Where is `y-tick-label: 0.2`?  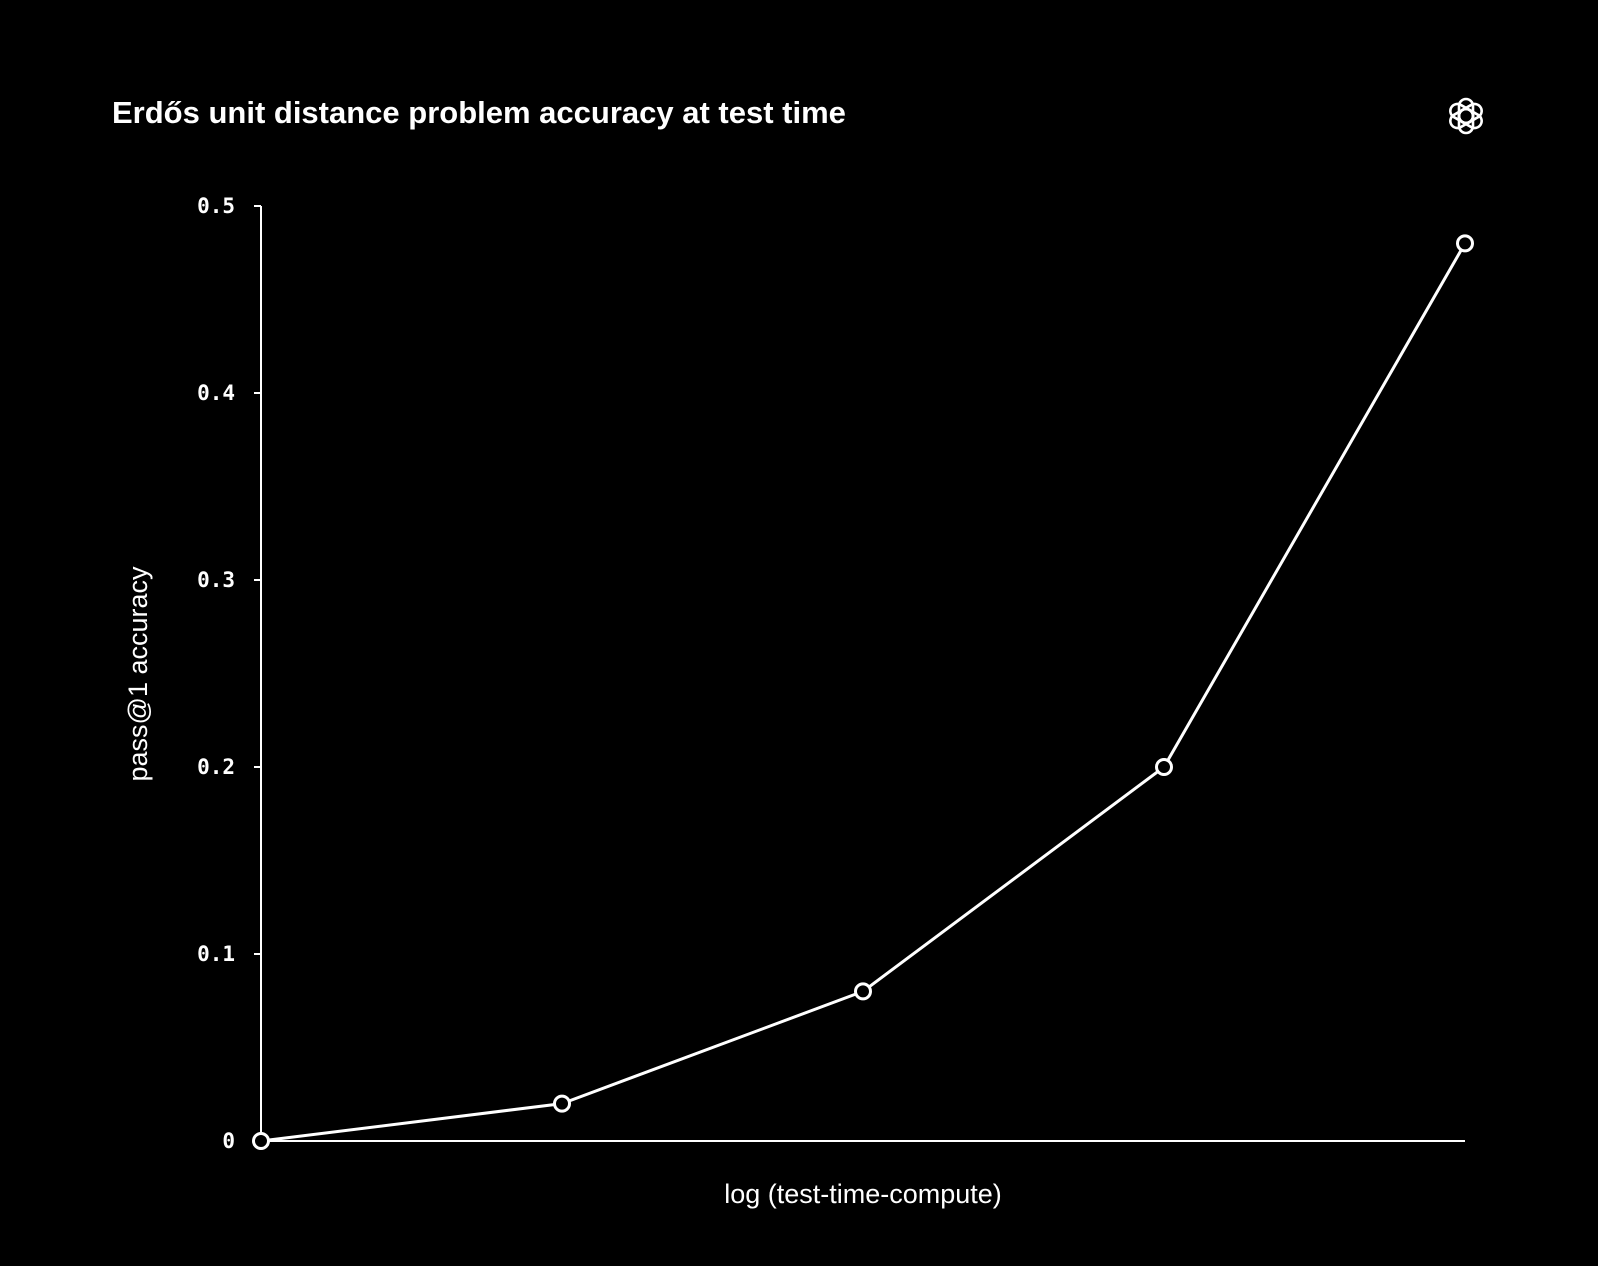
y-tick-label: 0.2 is located at coordinates (216, 767).